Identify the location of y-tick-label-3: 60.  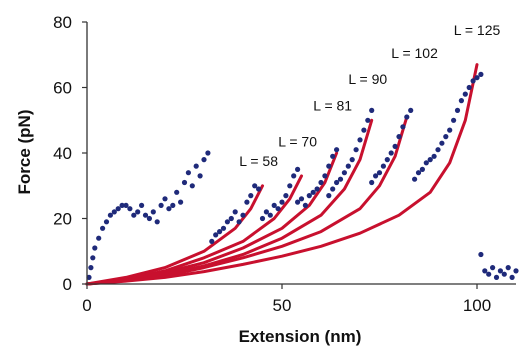
(62, 88).